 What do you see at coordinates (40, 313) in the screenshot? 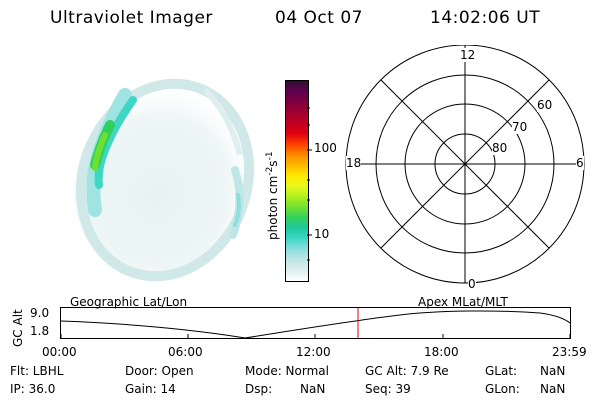
I see `timeline-y-tick-9: 9.0` at bounding box center [40, 313].